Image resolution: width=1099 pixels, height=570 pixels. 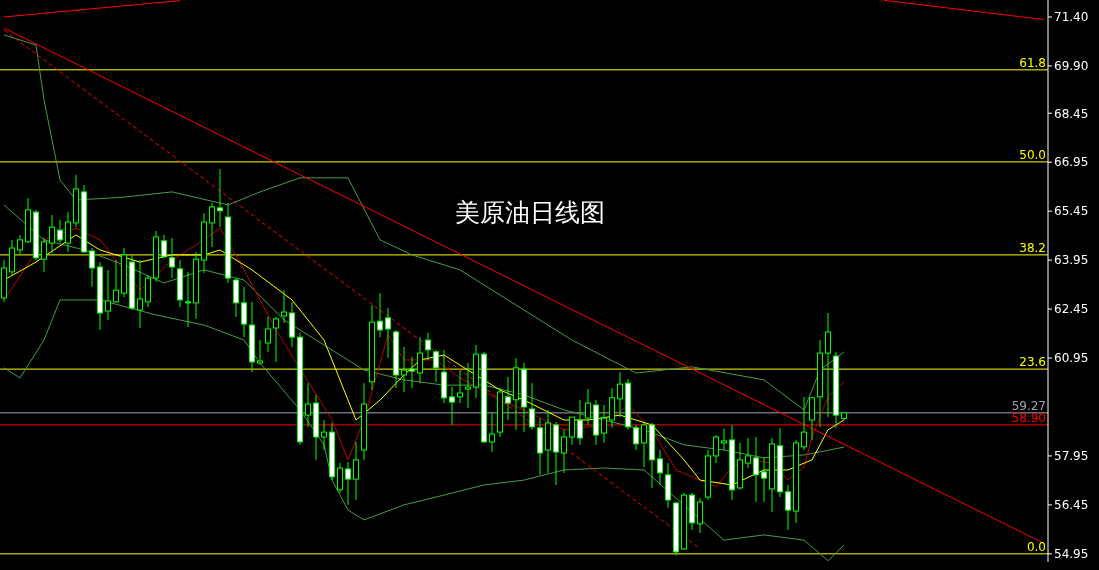 What do you see at coordinates (1071, 505) in the screenshot?
I see `y-tick-label: 56.45` at bounding box center [1071, 505].